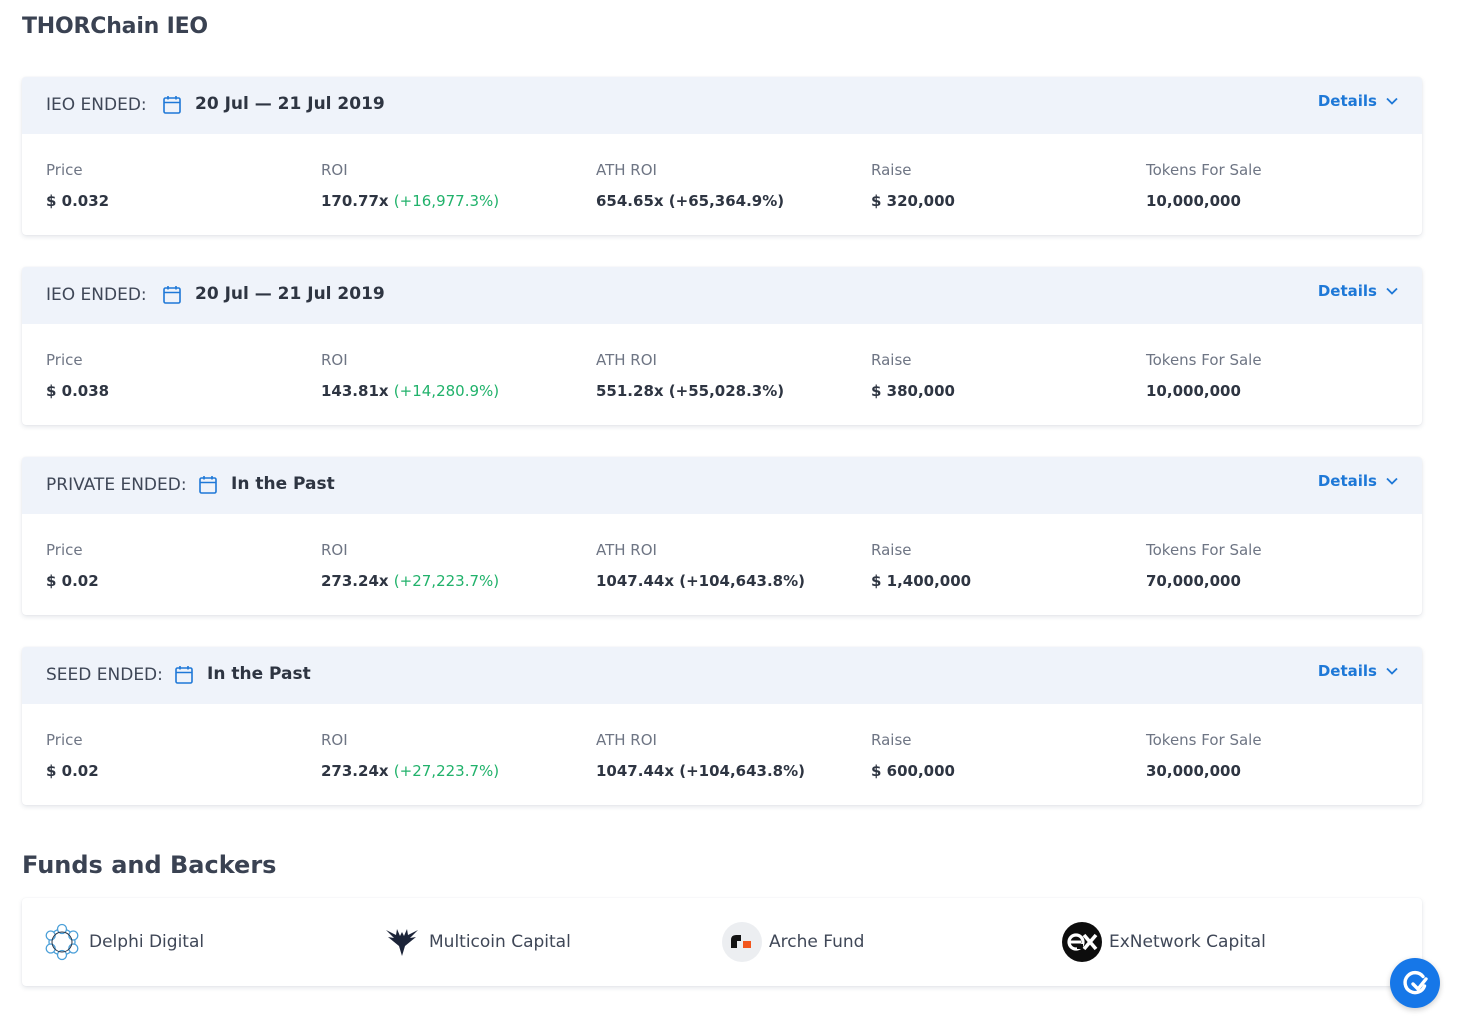  Describe the element at coordinates (913, 391) in the screenshot. I see `raise-value: $ 380,000` at that location.